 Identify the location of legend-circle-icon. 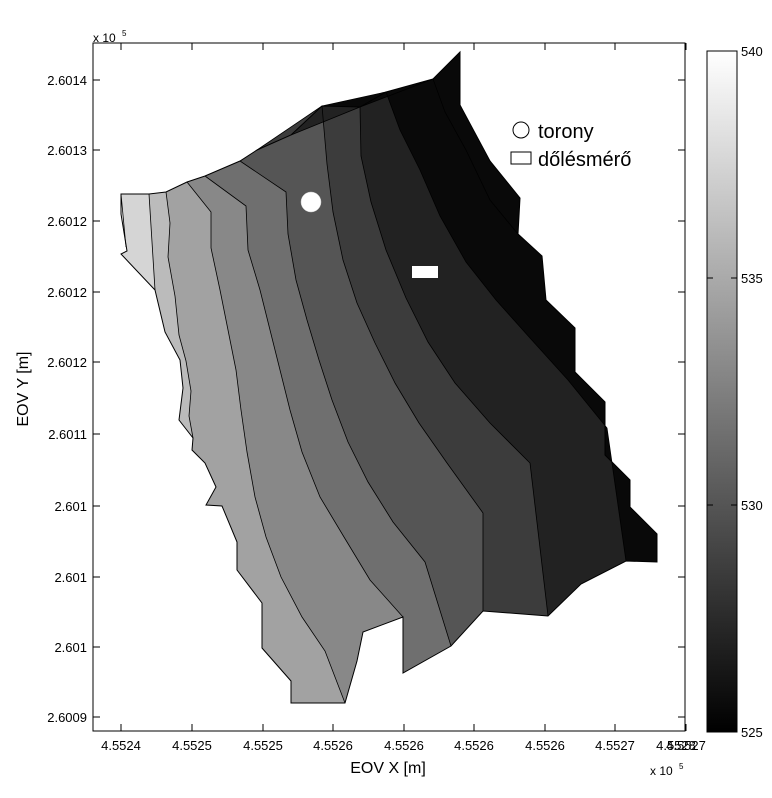
(521, 130).